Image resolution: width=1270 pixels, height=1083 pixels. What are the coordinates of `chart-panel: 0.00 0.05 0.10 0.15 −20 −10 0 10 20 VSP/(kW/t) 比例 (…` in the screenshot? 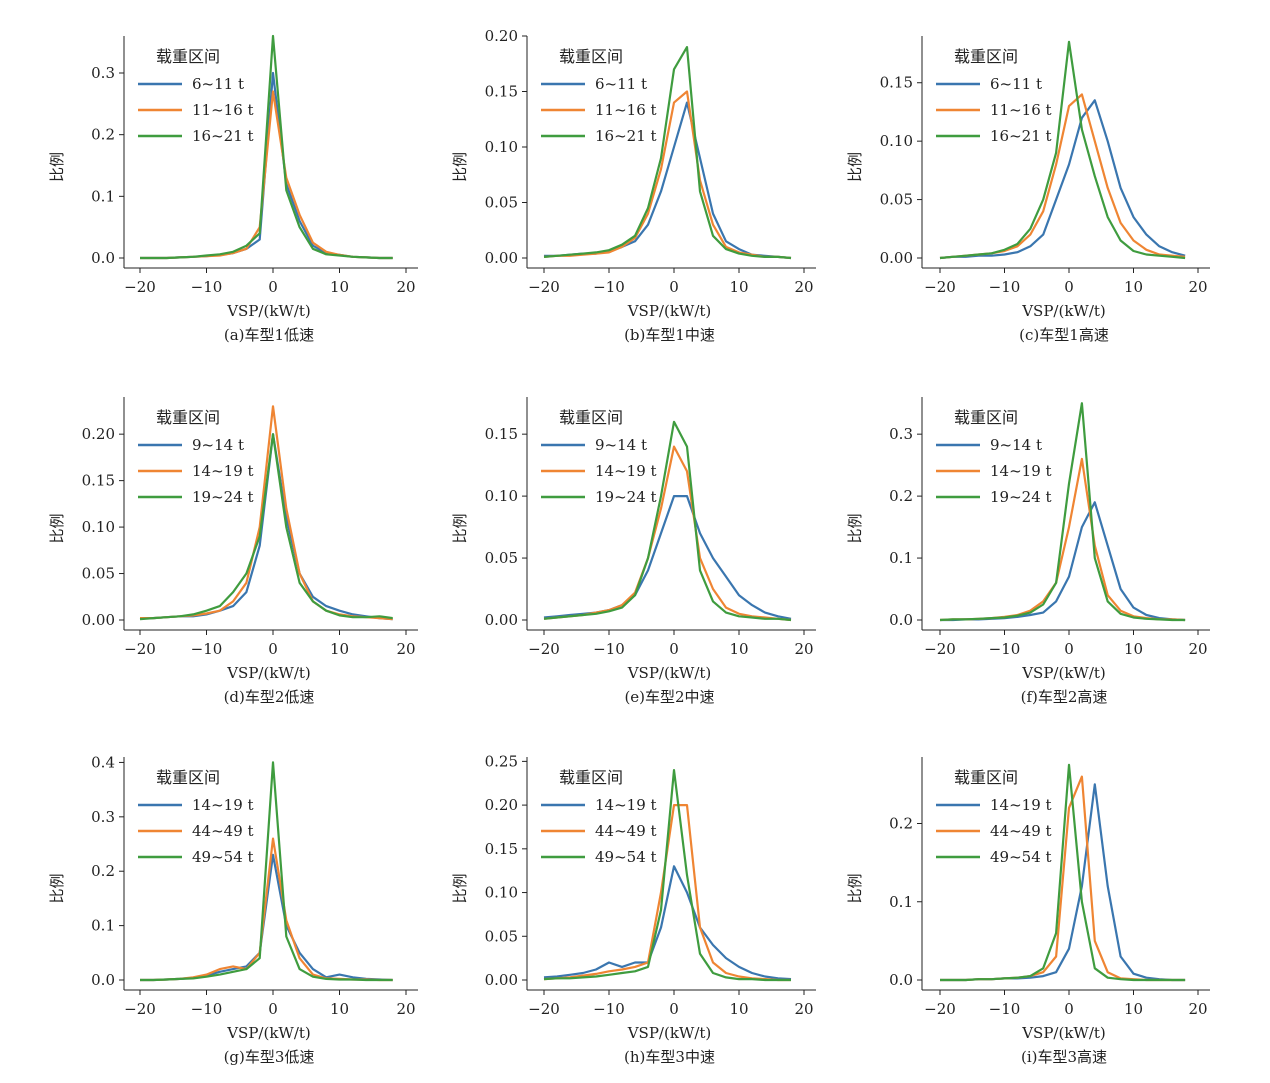 It's located at (1028, 190).